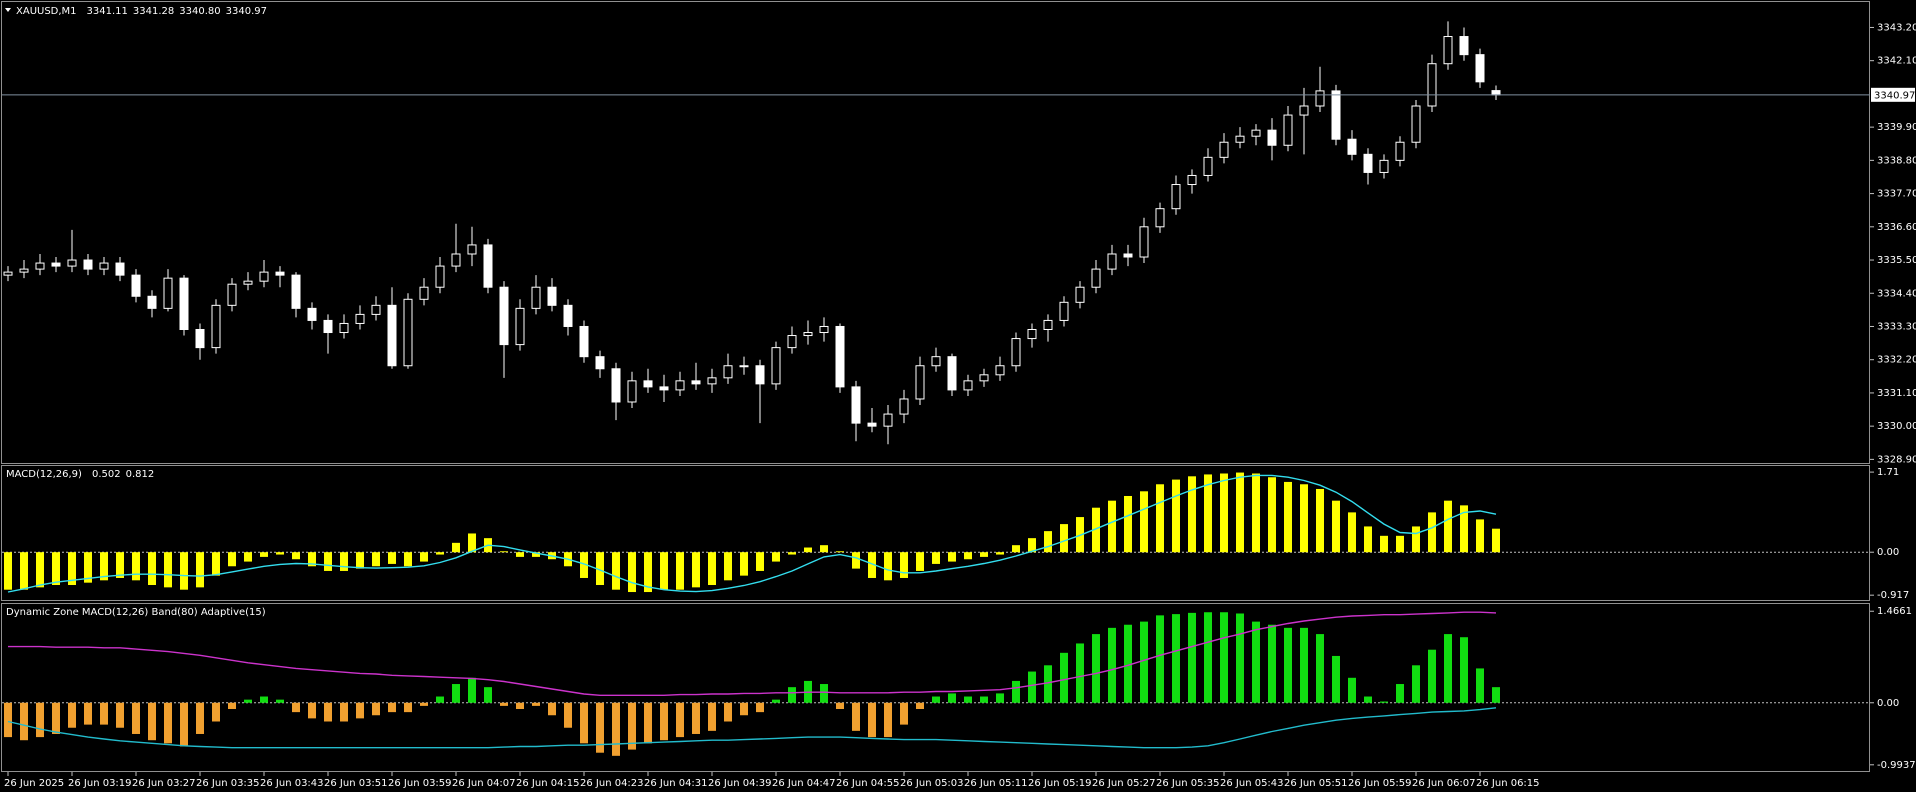 This screenshot has width=1916, height=792. Describe the element at coordinates (1893, 595) in the screenshot. I see `y-tick-label: -0.917` at that location.